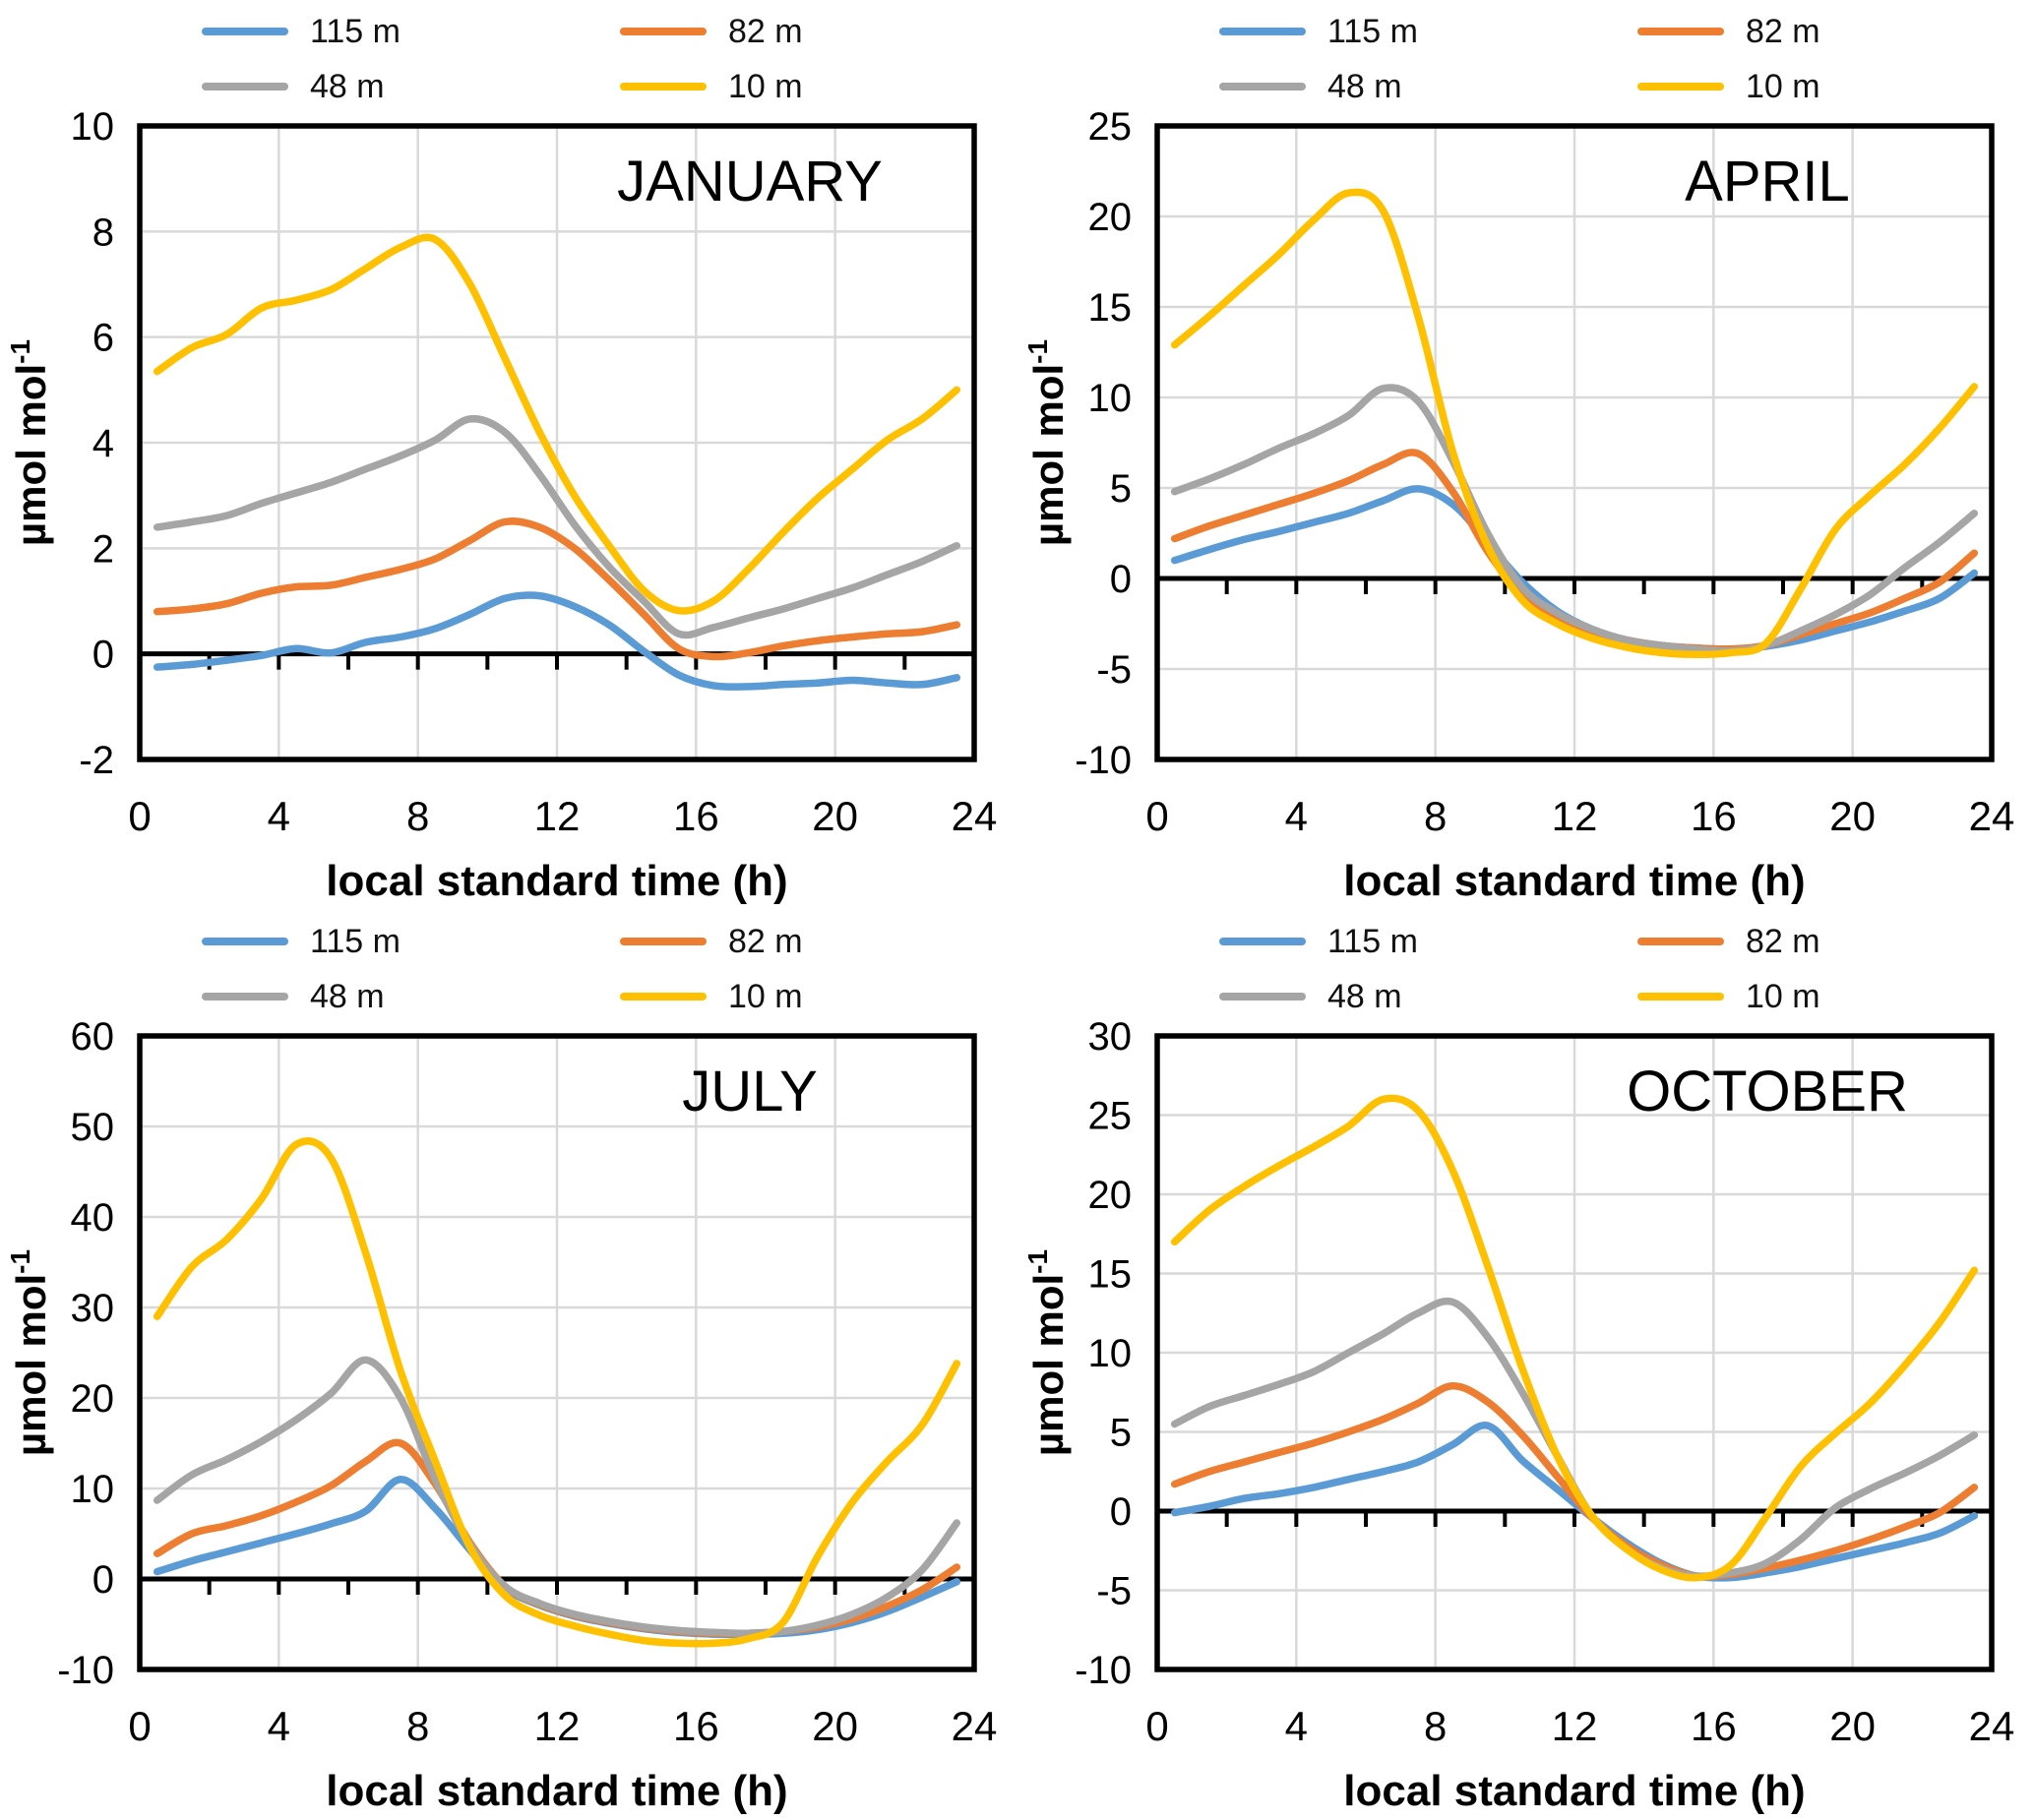 The width and height of the screenshot is (2034, 1820). I want to click on y-tick-labels: -10 0 10 20 30 40 50 60, so click(85, 1353).